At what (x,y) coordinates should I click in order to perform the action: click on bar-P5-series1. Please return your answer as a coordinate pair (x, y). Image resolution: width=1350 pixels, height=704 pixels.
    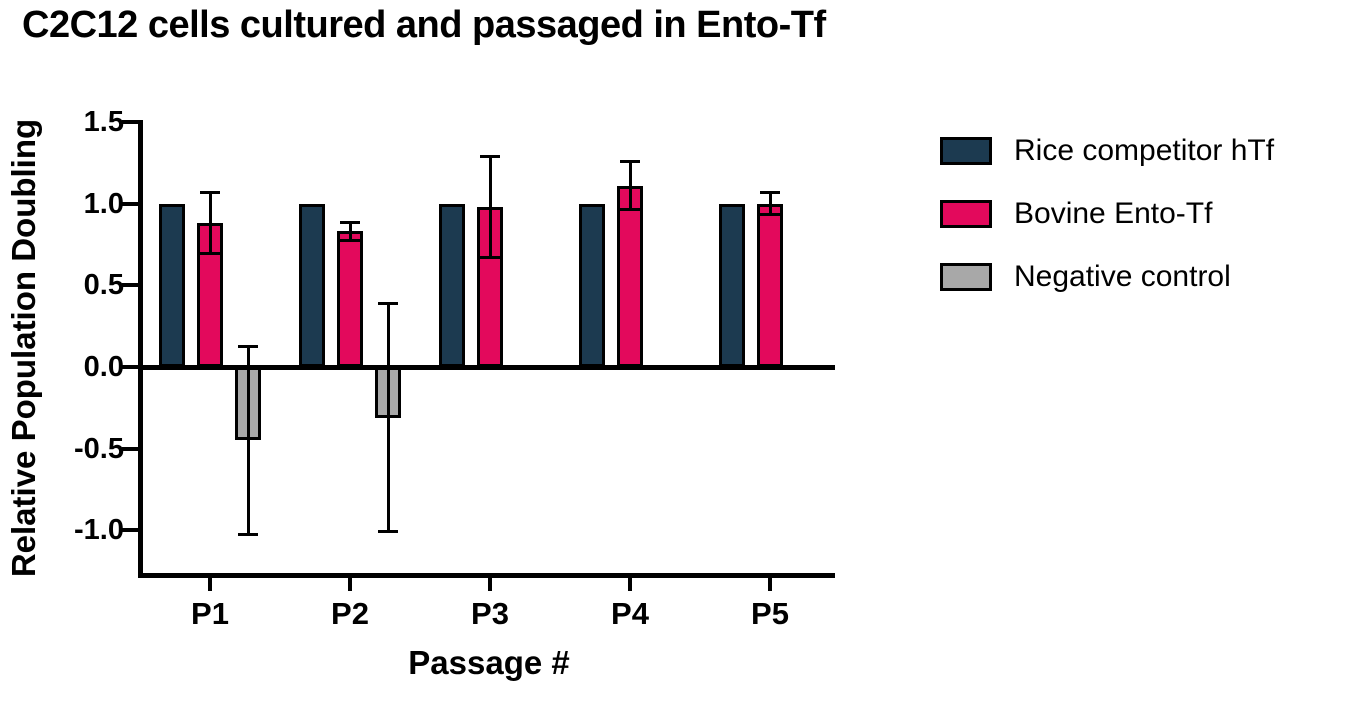
    Looking at the image, I should click on (770, 285).